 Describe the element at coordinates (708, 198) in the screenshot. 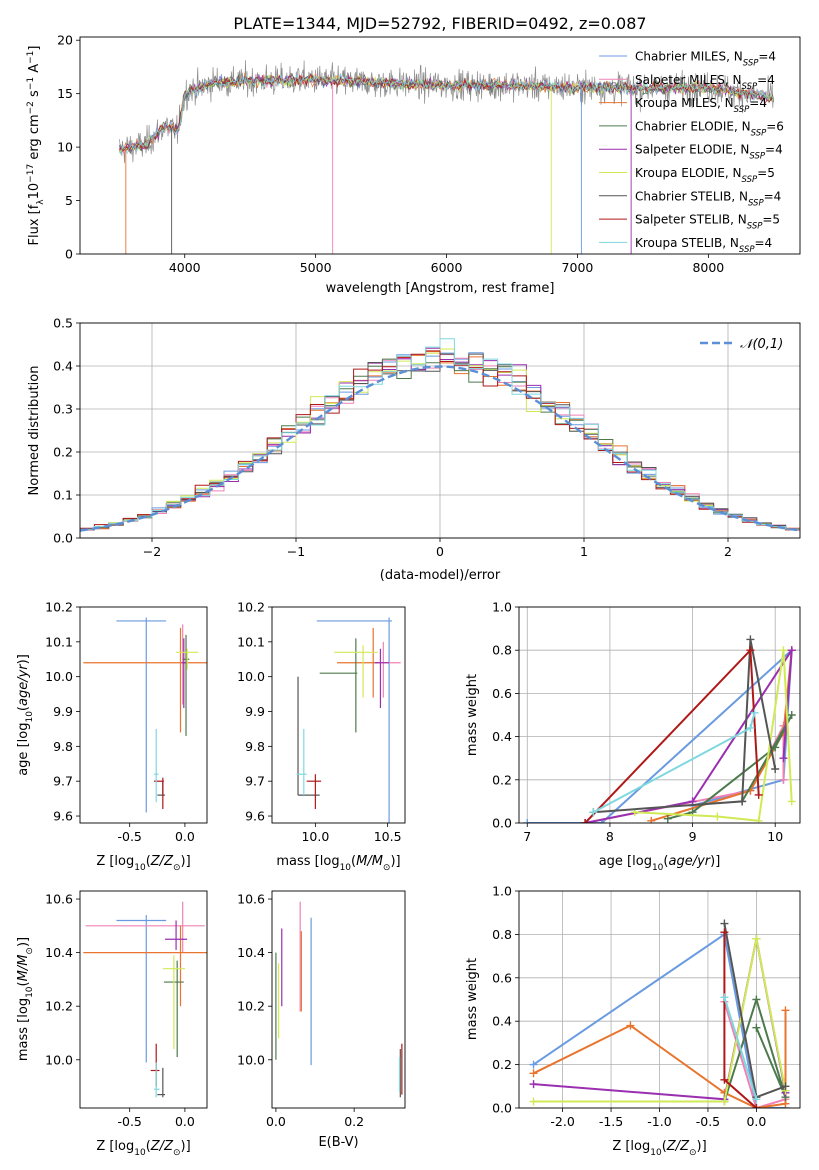

I see `legend-label: Chabrier STELIB, NSSP=4` at that location.